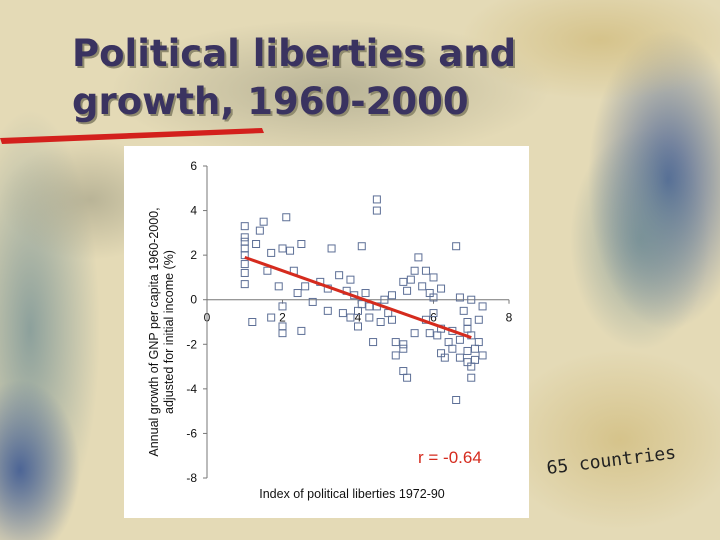  Describe the element at coordinates (193, 211) in the screenshot. I see `y-tick-label: 4` at that location.